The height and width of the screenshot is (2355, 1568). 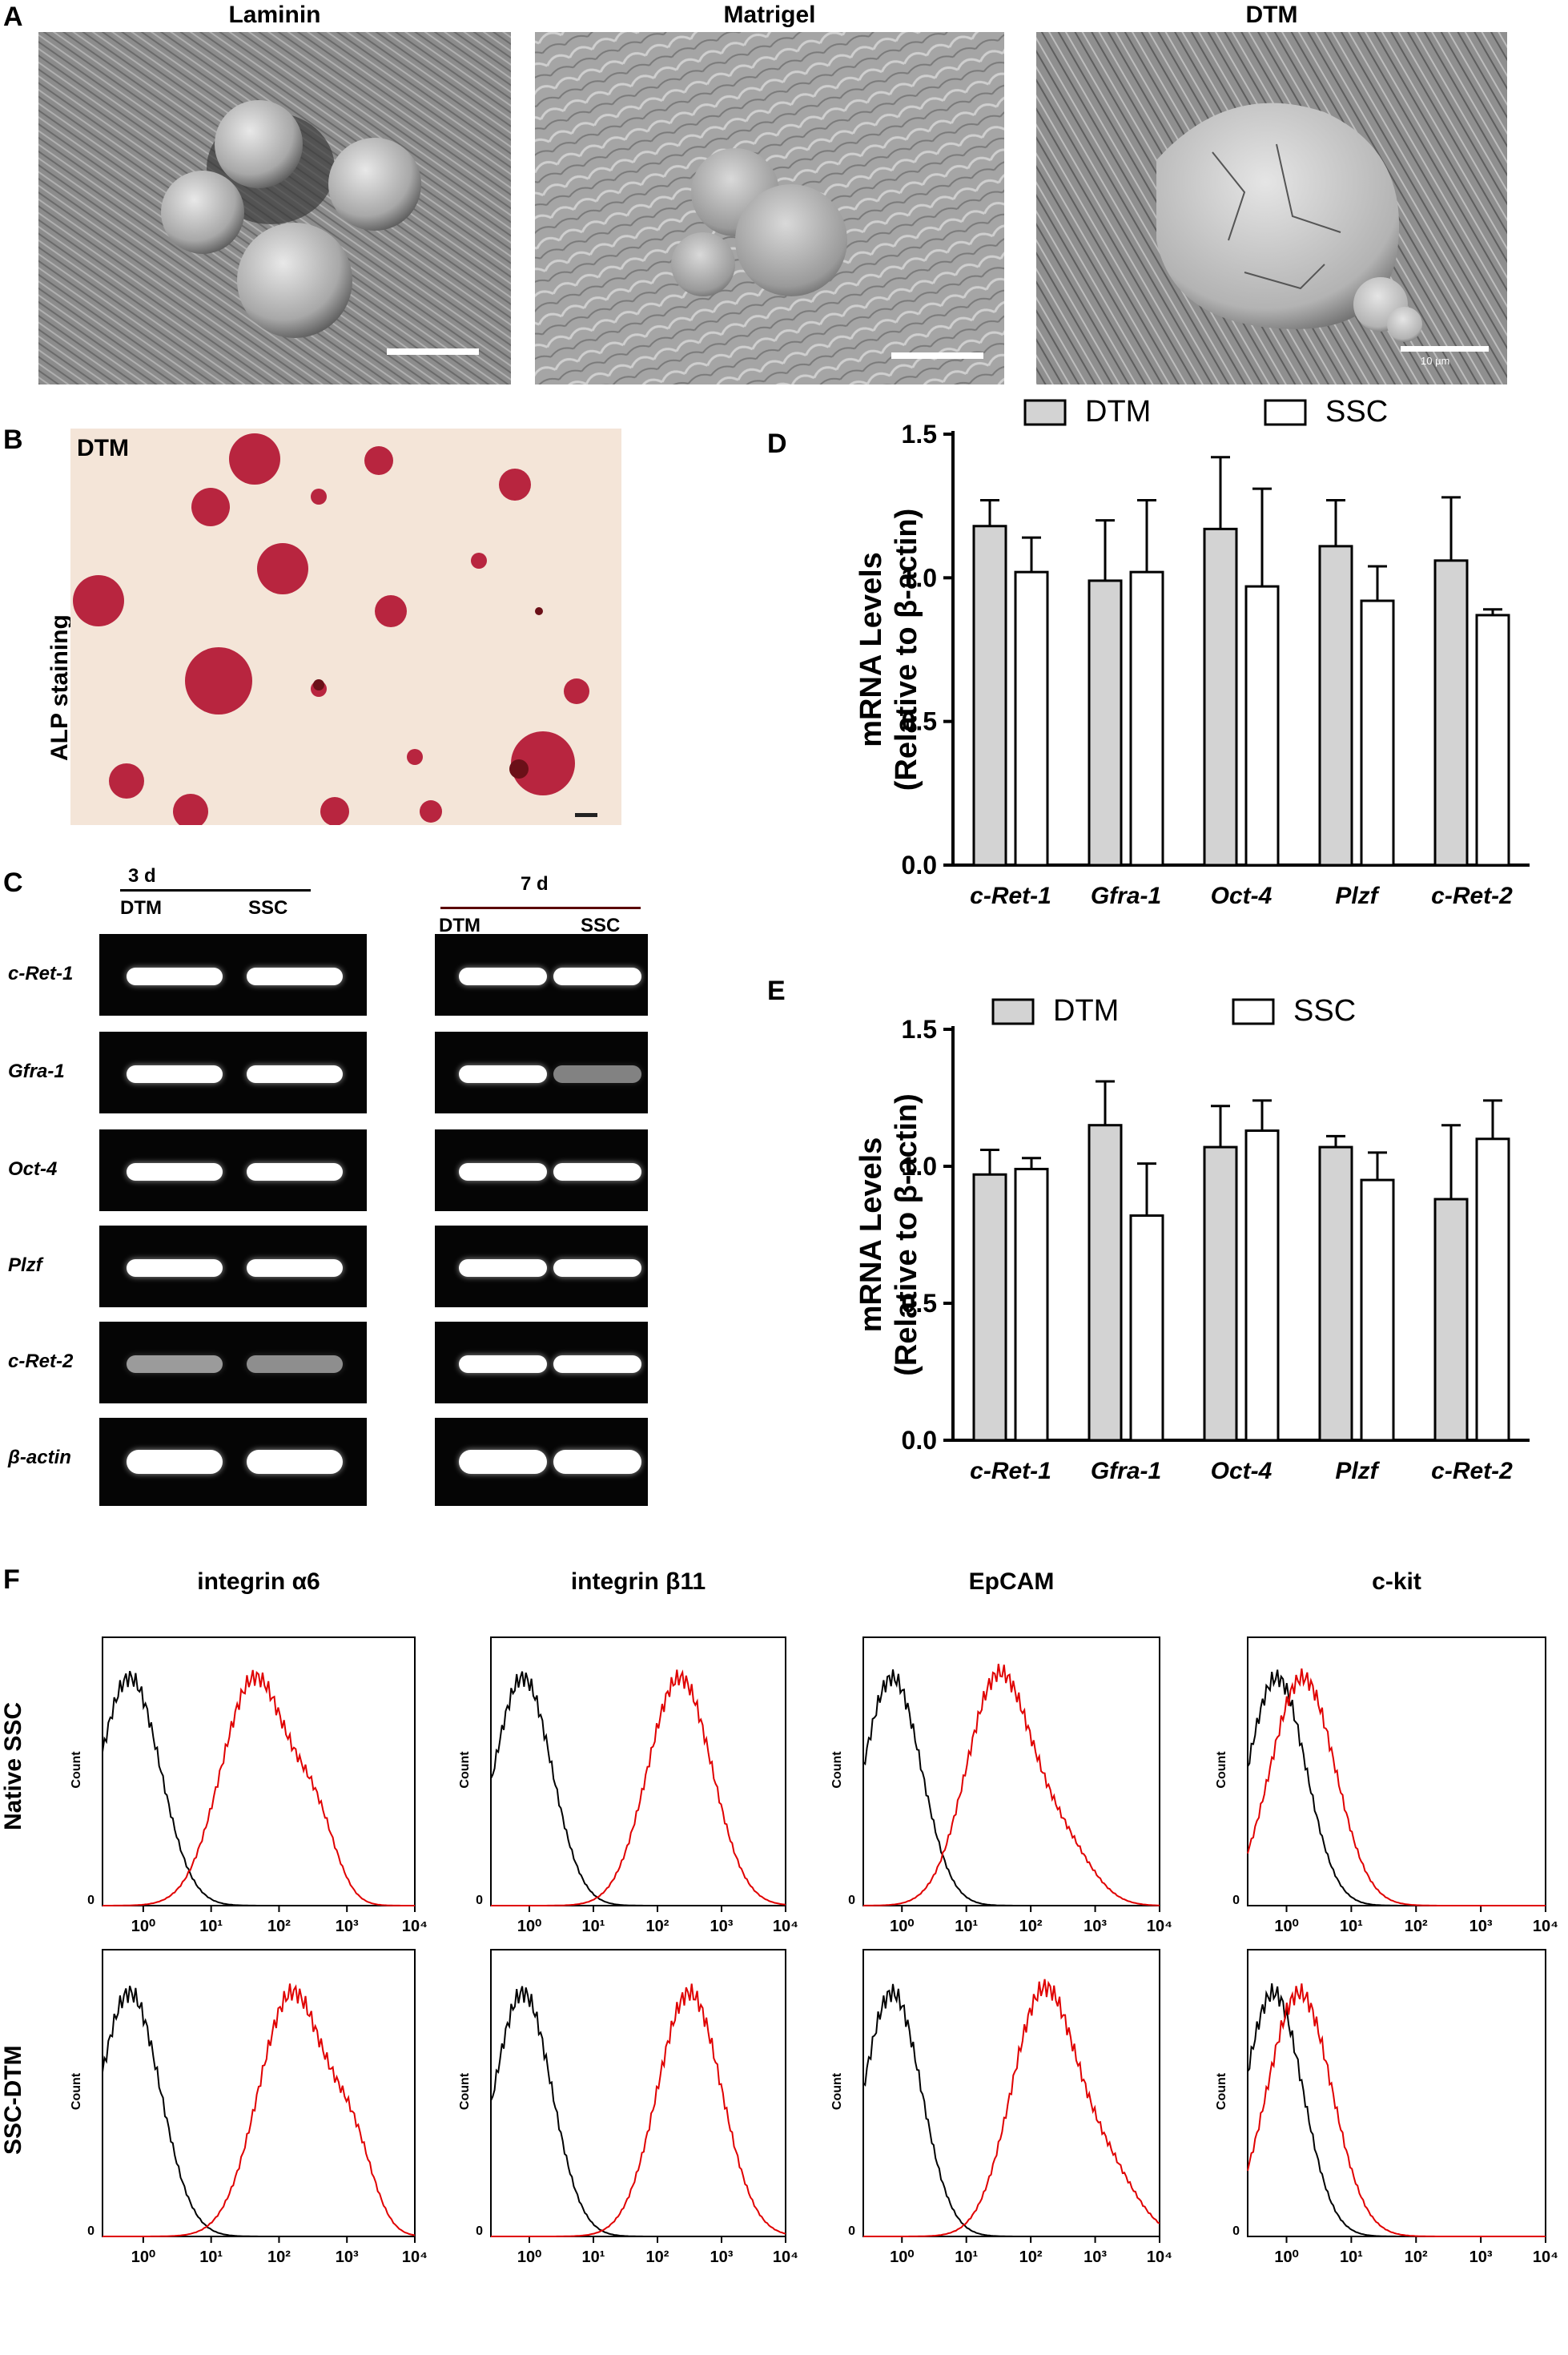 I want to click on legend-label-dtm: DTM, so click(x=1086, y=1011).